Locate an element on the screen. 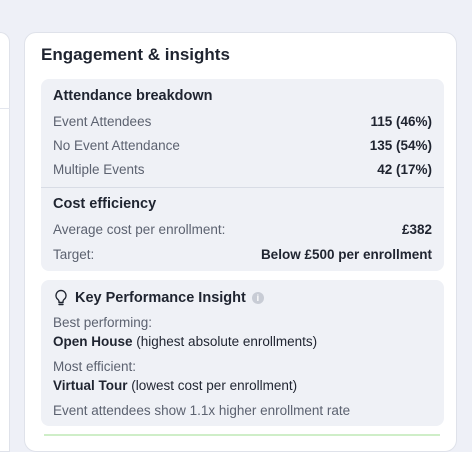  cost-row: Target: Below £500 per enrollment is located at coordinates (242, 254).